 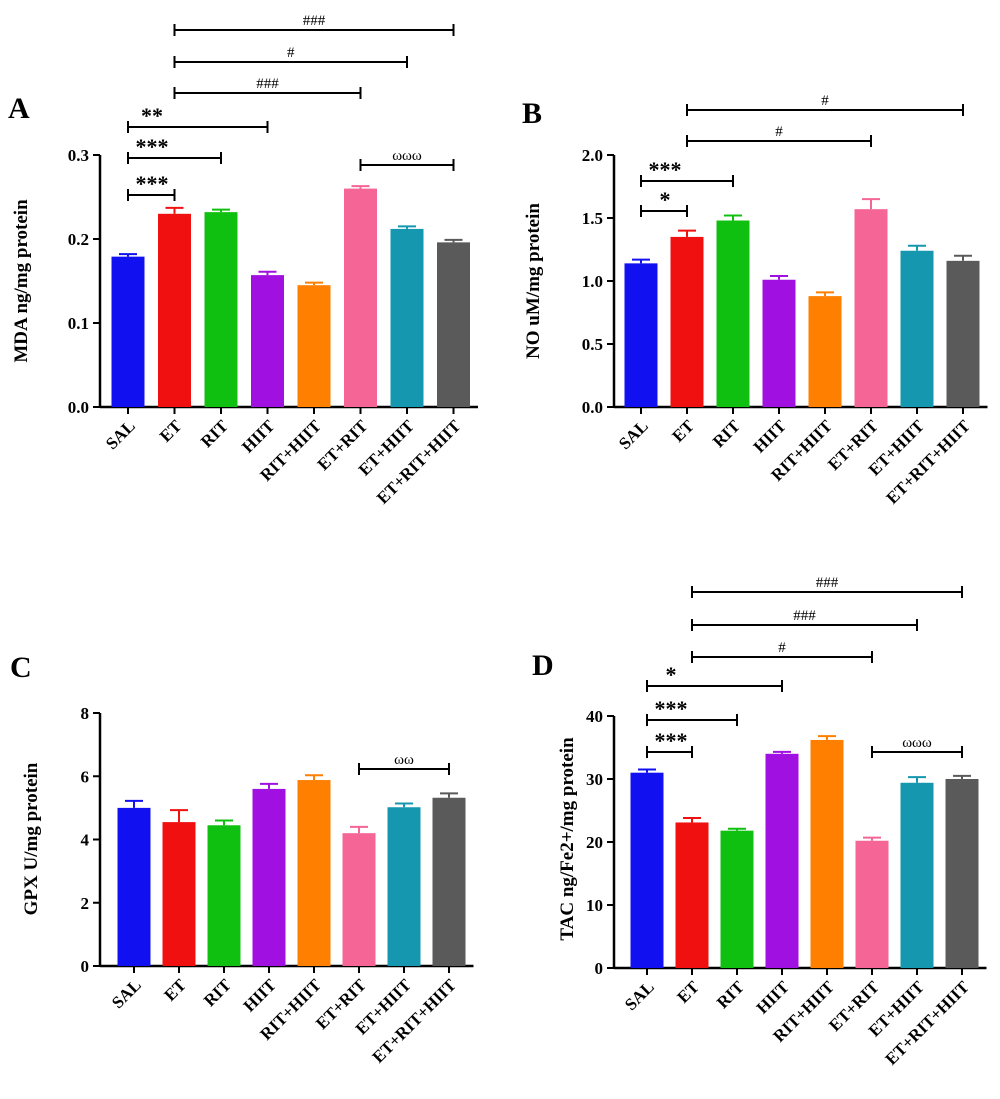 I want to click on significance-label: ωω, so click(x=404, y=760).